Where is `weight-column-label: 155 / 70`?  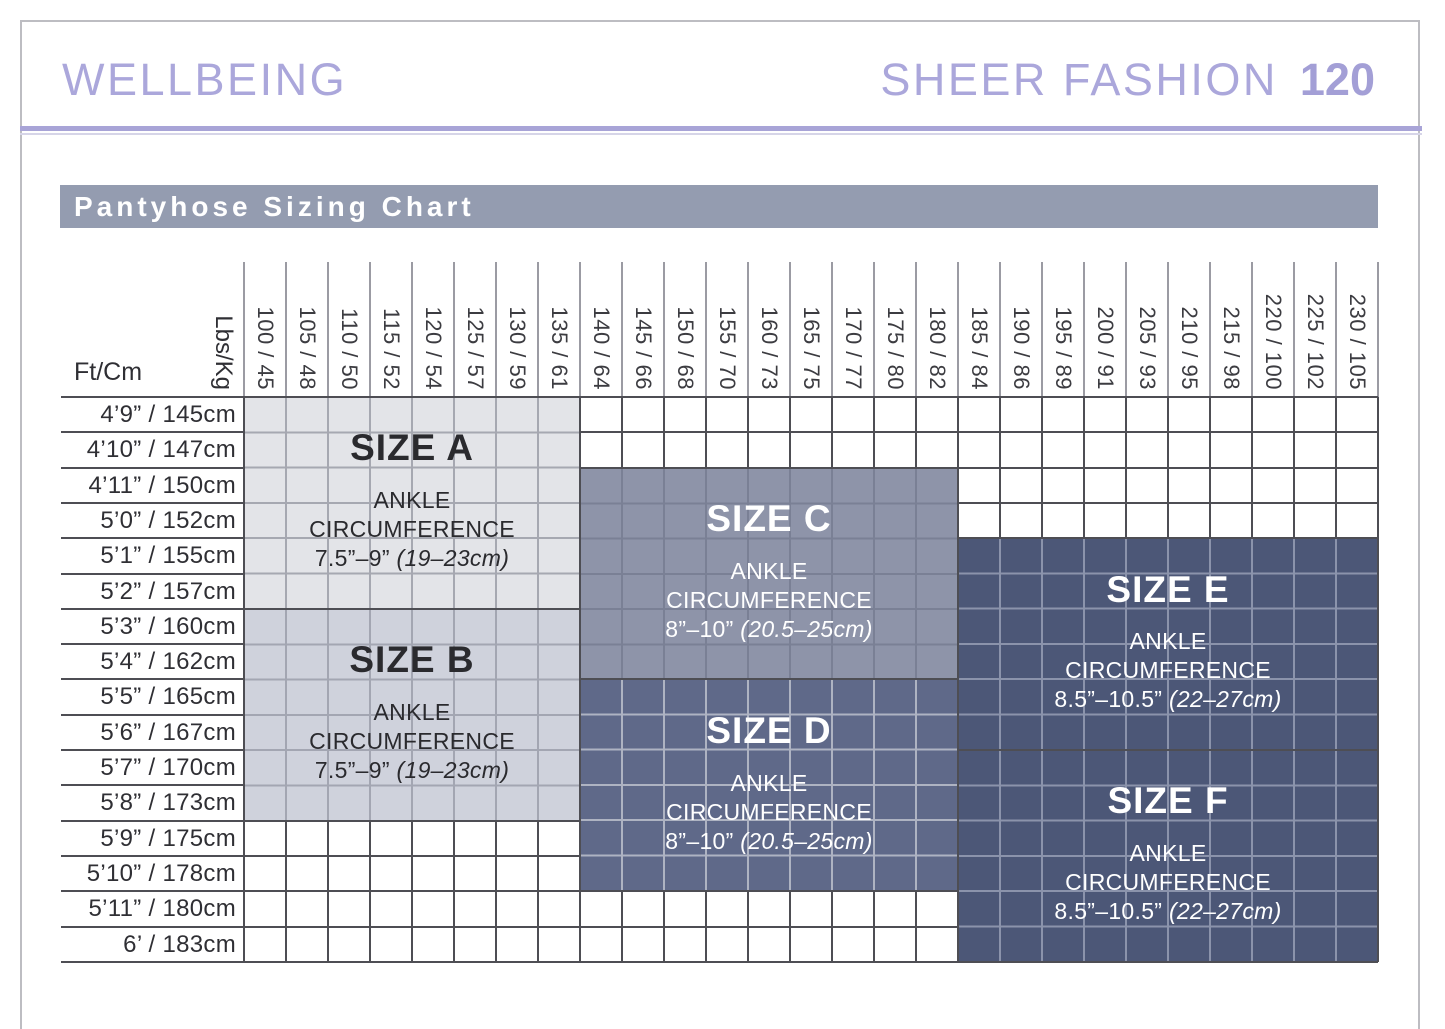 weight-column-label: 155 / 70 is located at coordinates (727, 348).